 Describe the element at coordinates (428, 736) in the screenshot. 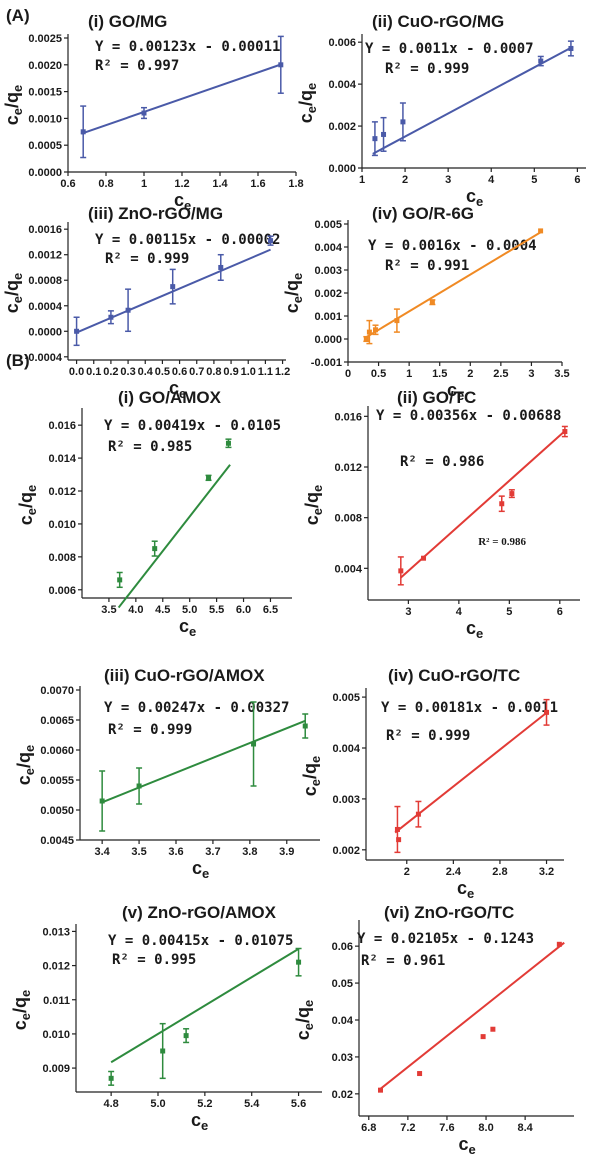

I see `r-squared: R² = 0.999` at that location.